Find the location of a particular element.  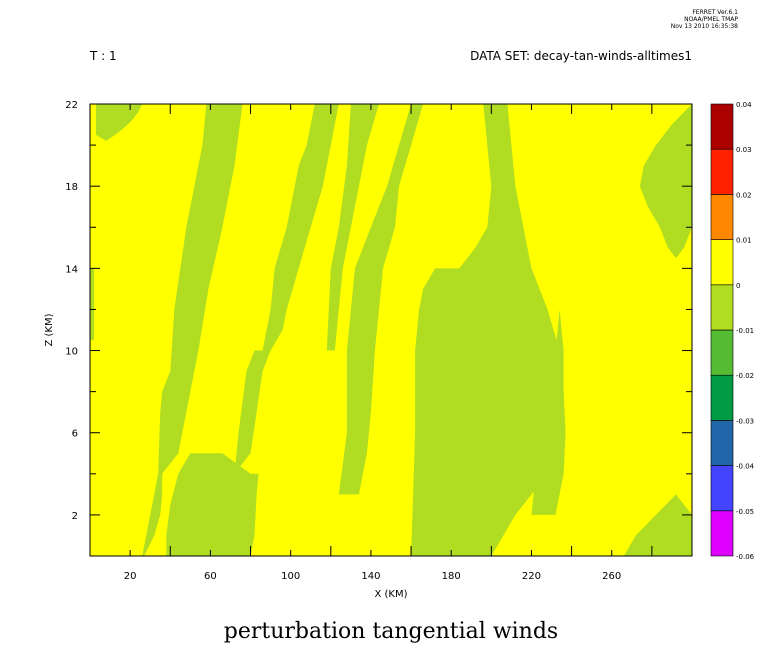

x-tick-label: 220 is located at coordinates (531, 576).